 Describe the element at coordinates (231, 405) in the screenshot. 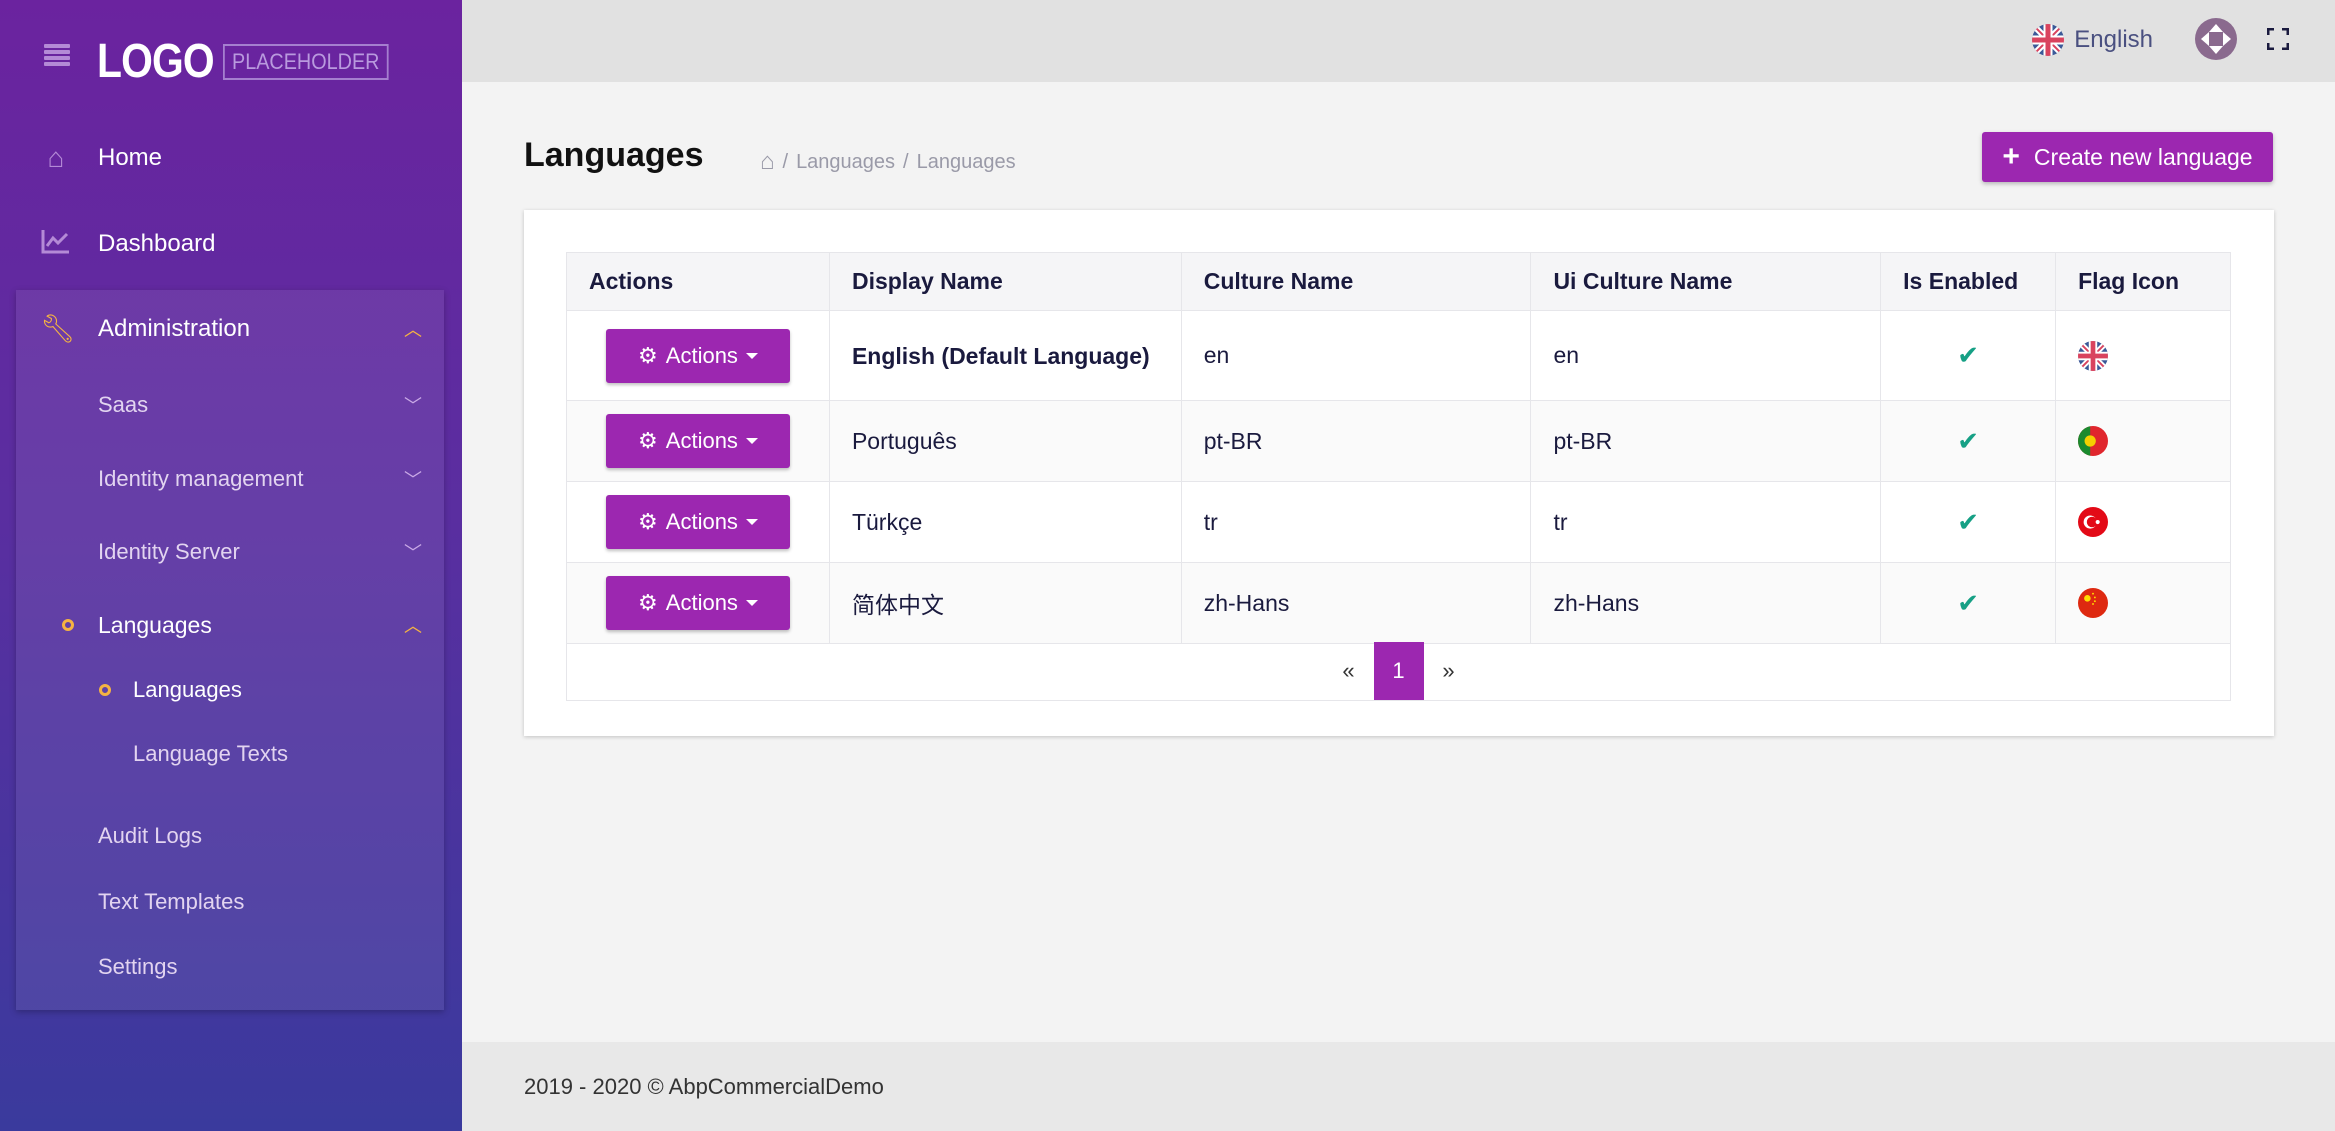

I see `sidebar-item-saas: Saas ﹀` at that location.